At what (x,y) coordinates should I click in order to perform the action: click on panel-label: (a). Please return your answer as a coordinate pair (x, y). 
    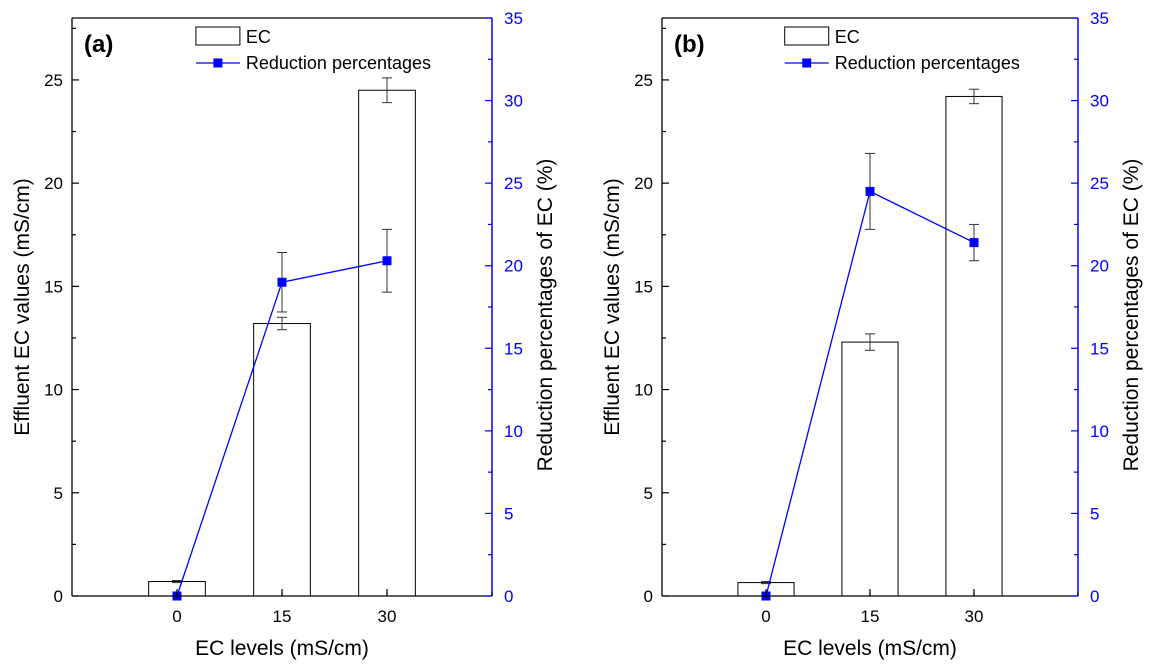
    Looking at the image, I should click on (98, 44).